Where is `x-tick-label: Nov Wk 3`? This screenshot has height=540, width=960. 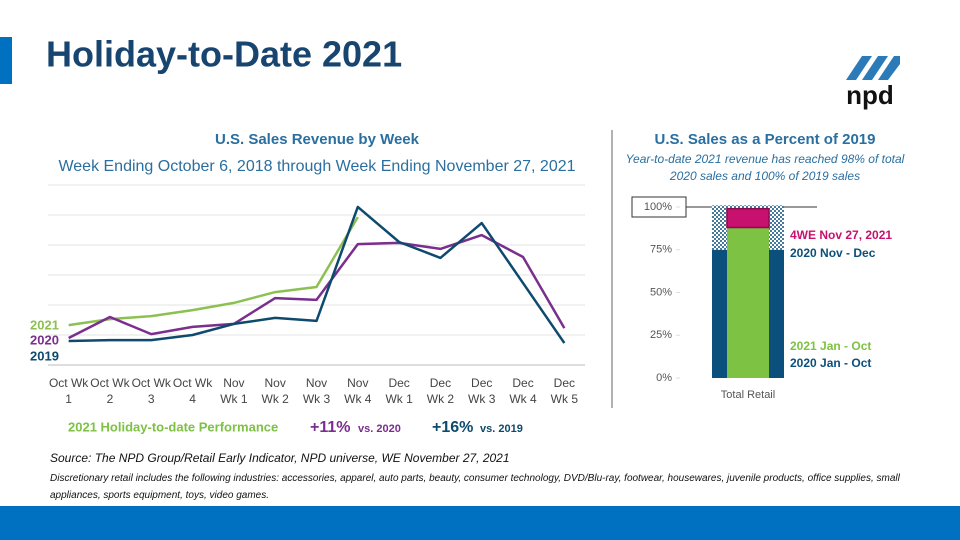 x-tick-label: Nov Wk 3 is located at coordinates (316, 391).